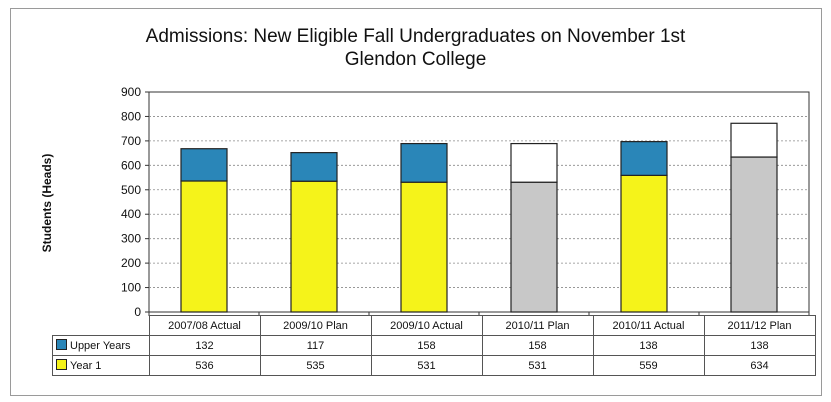  What do you see at coordinates (131, 141) in the screenshot?
I see `y-tick-label: 700` at bounding box center [131, 141].